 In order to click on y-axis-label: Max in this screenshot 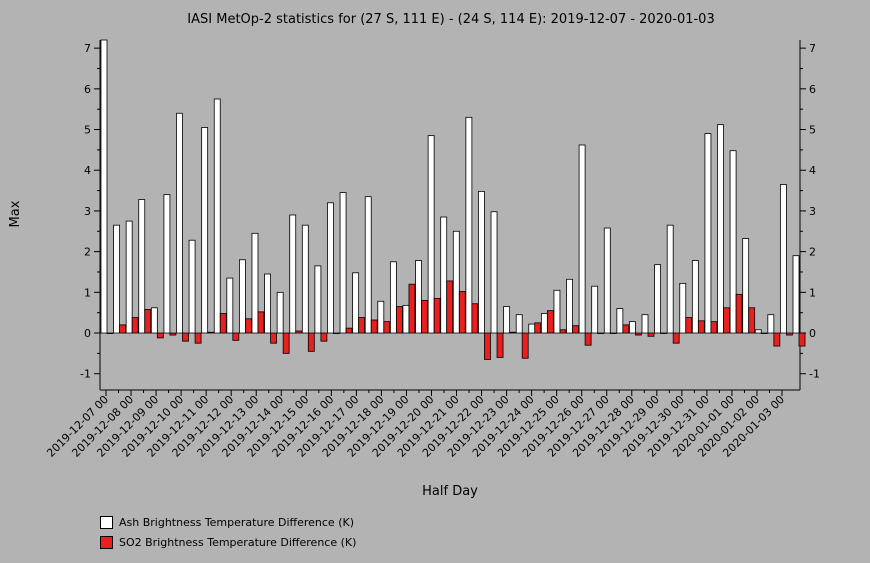, I will do `click(15, 213)`.